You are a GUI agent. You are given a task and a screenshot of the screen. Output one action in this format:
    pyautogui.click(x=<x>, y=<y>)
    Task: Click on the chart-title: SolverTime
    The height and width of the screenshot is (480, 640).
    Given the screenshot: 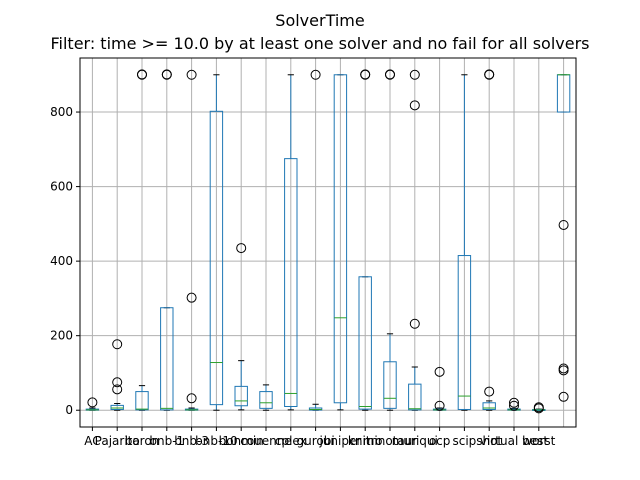 What is the action you would take?
    pyautogui.click(x=320, y=20)
    